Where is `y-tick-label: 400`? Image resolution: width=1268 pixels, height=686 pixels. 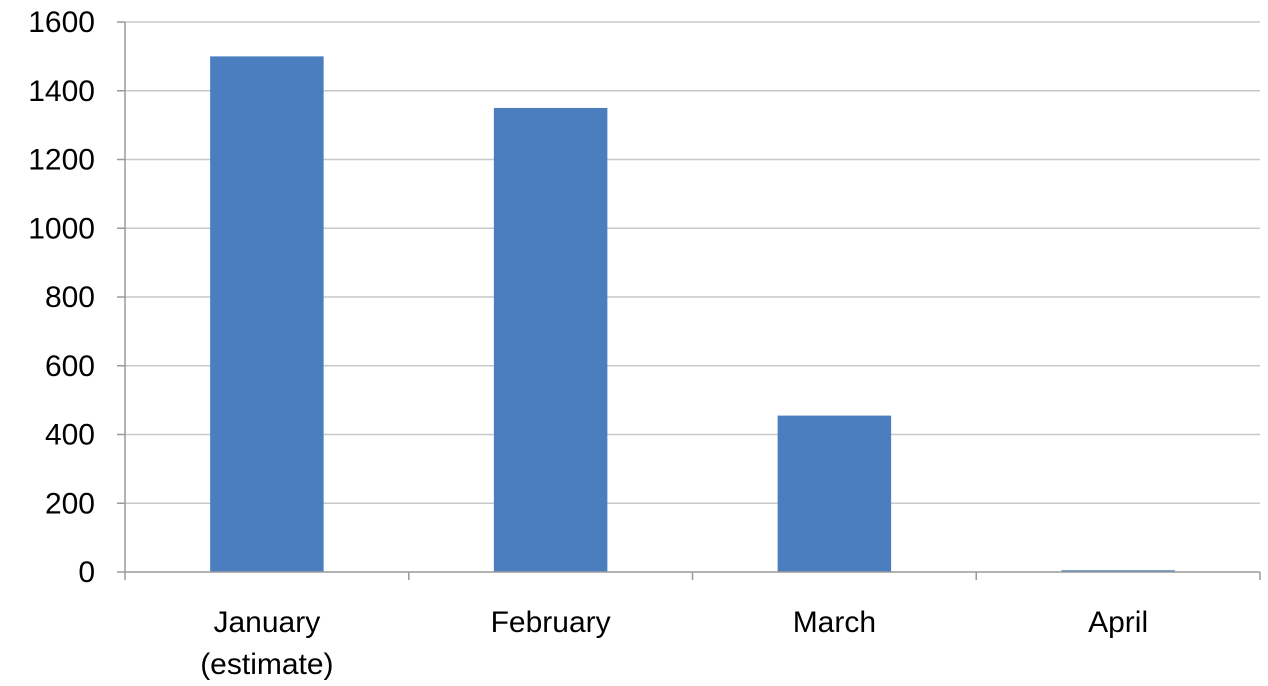 y-tick-label: 400 is located at coordinates (70, 435).